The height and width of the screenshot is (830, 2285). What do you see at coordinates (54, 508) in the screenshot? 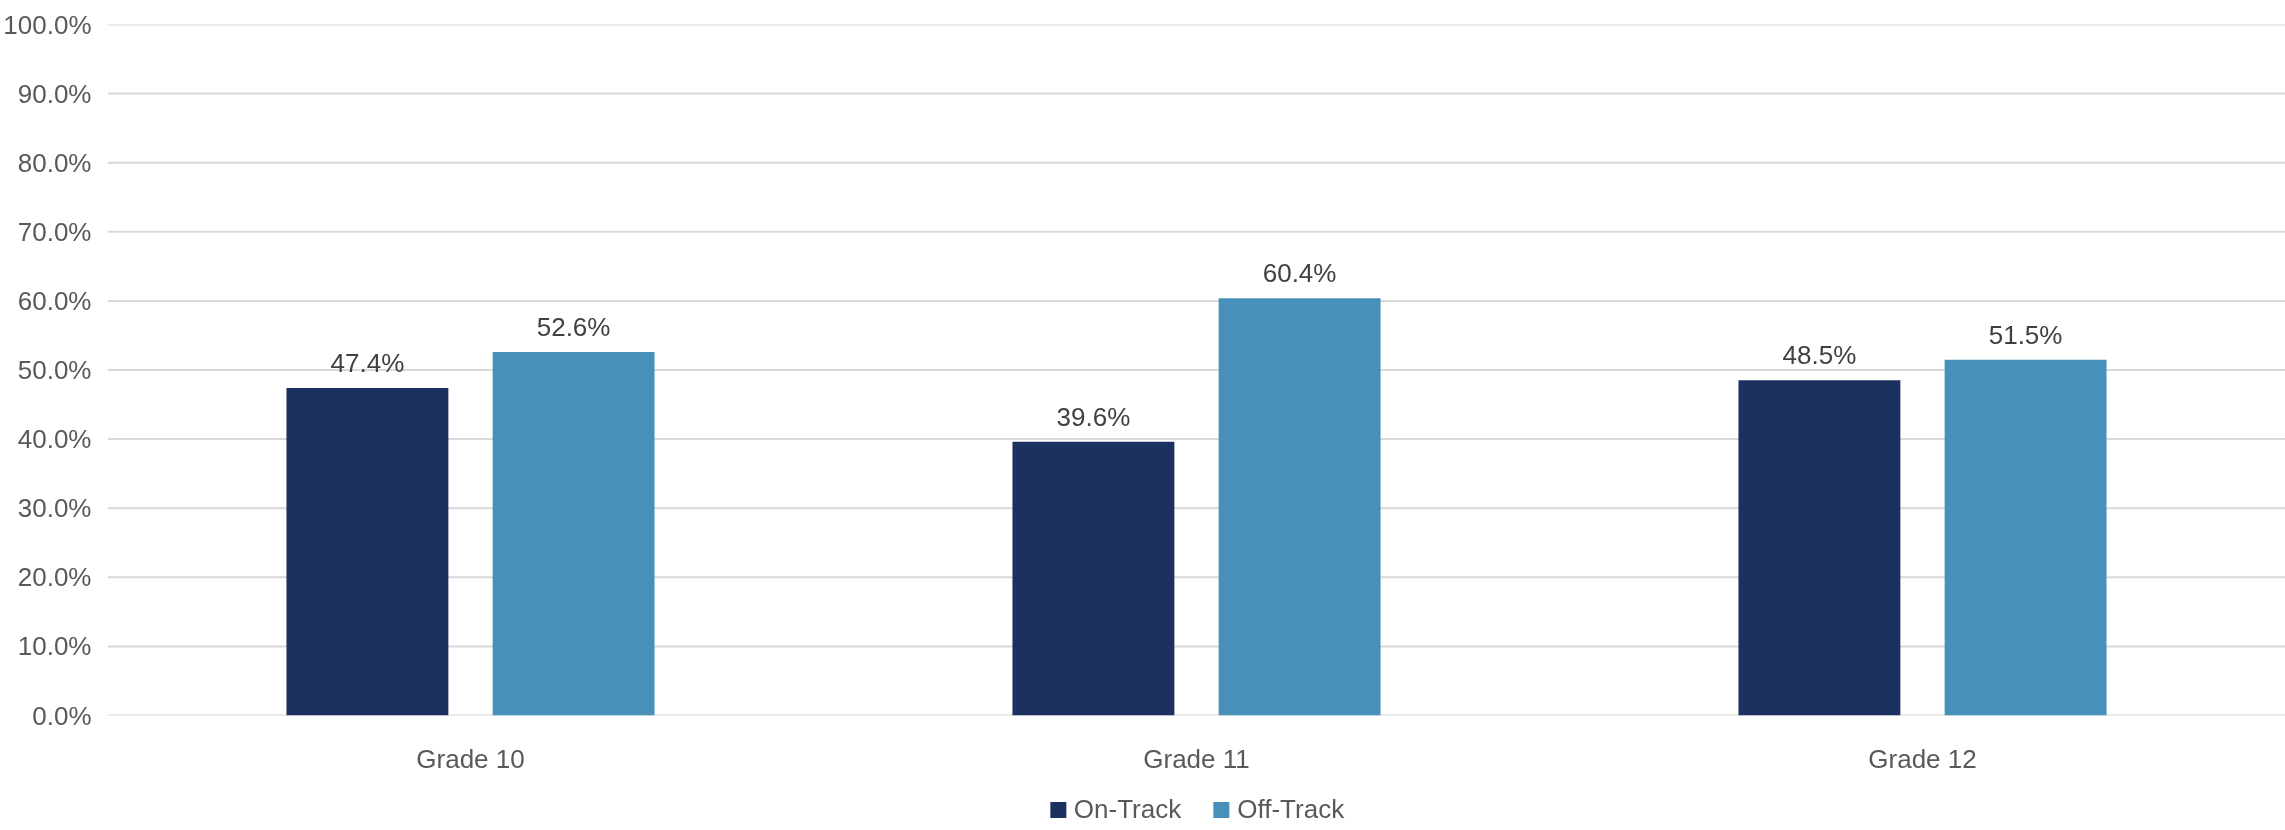
I see `y-tick-label: 30.0%` at bounding box center [54, 508].